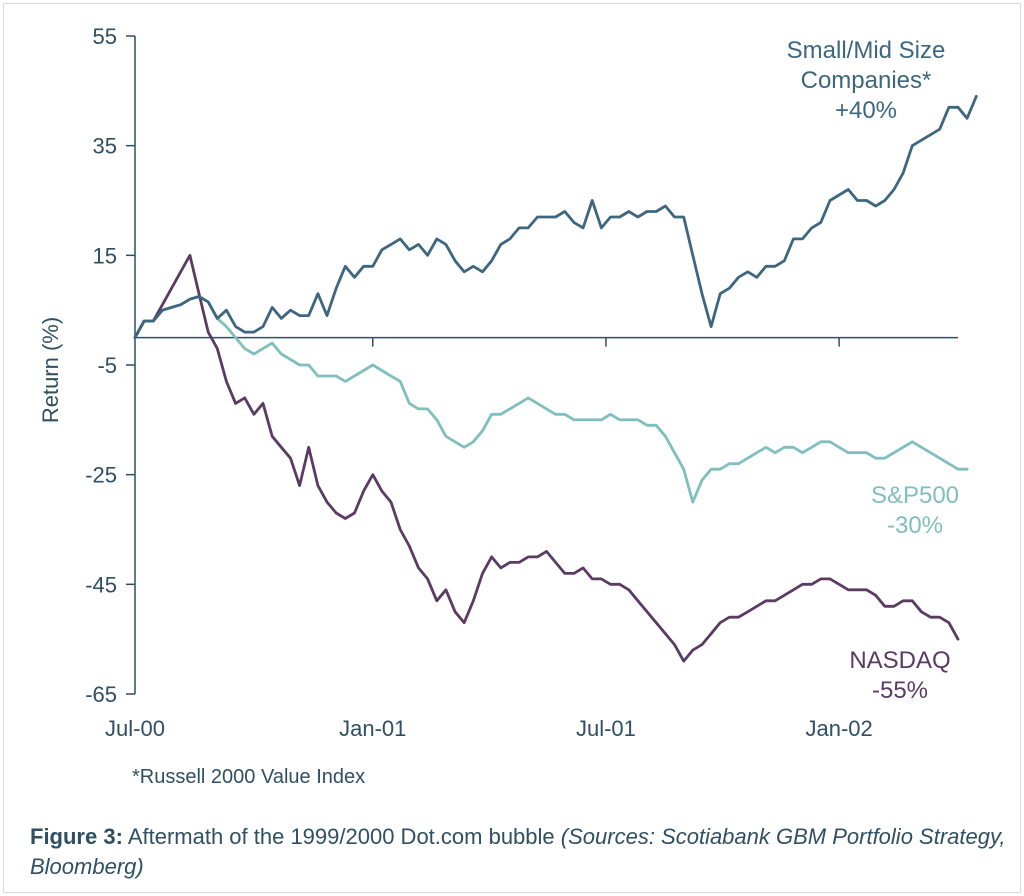 The height and width of the screenshot is (896, 1024). I want to click on y-tick-label: -45, so click(101, 584).